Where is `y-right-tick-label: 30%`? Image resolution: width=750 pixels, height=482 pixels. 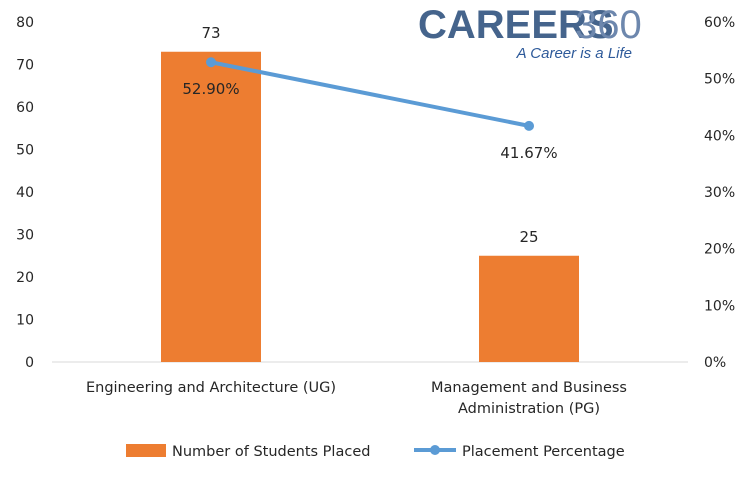 y-right-tick-label: 30% is located at coordinates (719, 193).